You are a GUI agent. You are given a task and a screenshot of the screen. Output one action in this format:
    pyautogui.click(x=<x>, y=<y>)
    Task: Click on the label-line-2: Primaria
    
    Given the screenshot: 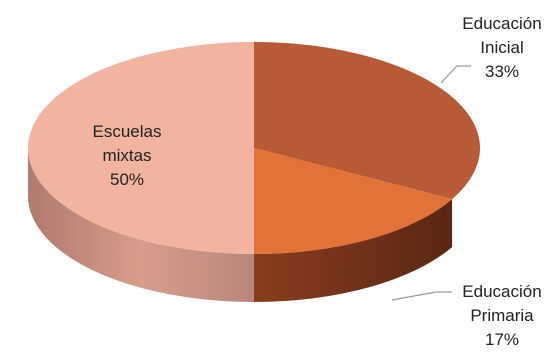 What is the action you would take?
    pyautogui.click(x=502, y=315)
    